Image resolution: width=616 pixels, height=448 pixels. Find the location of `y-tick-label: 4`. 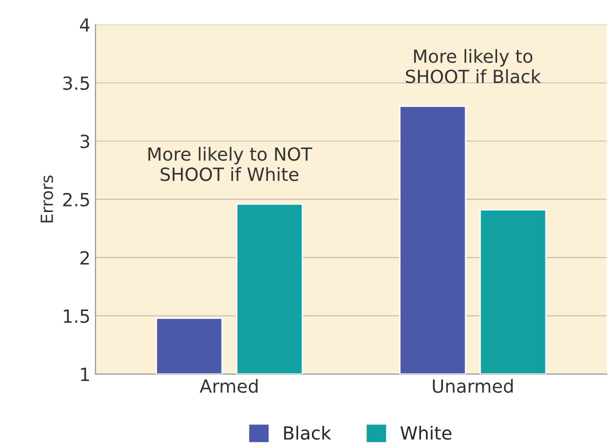

y-tick-label: 4 is located at coordinates (85, 25).